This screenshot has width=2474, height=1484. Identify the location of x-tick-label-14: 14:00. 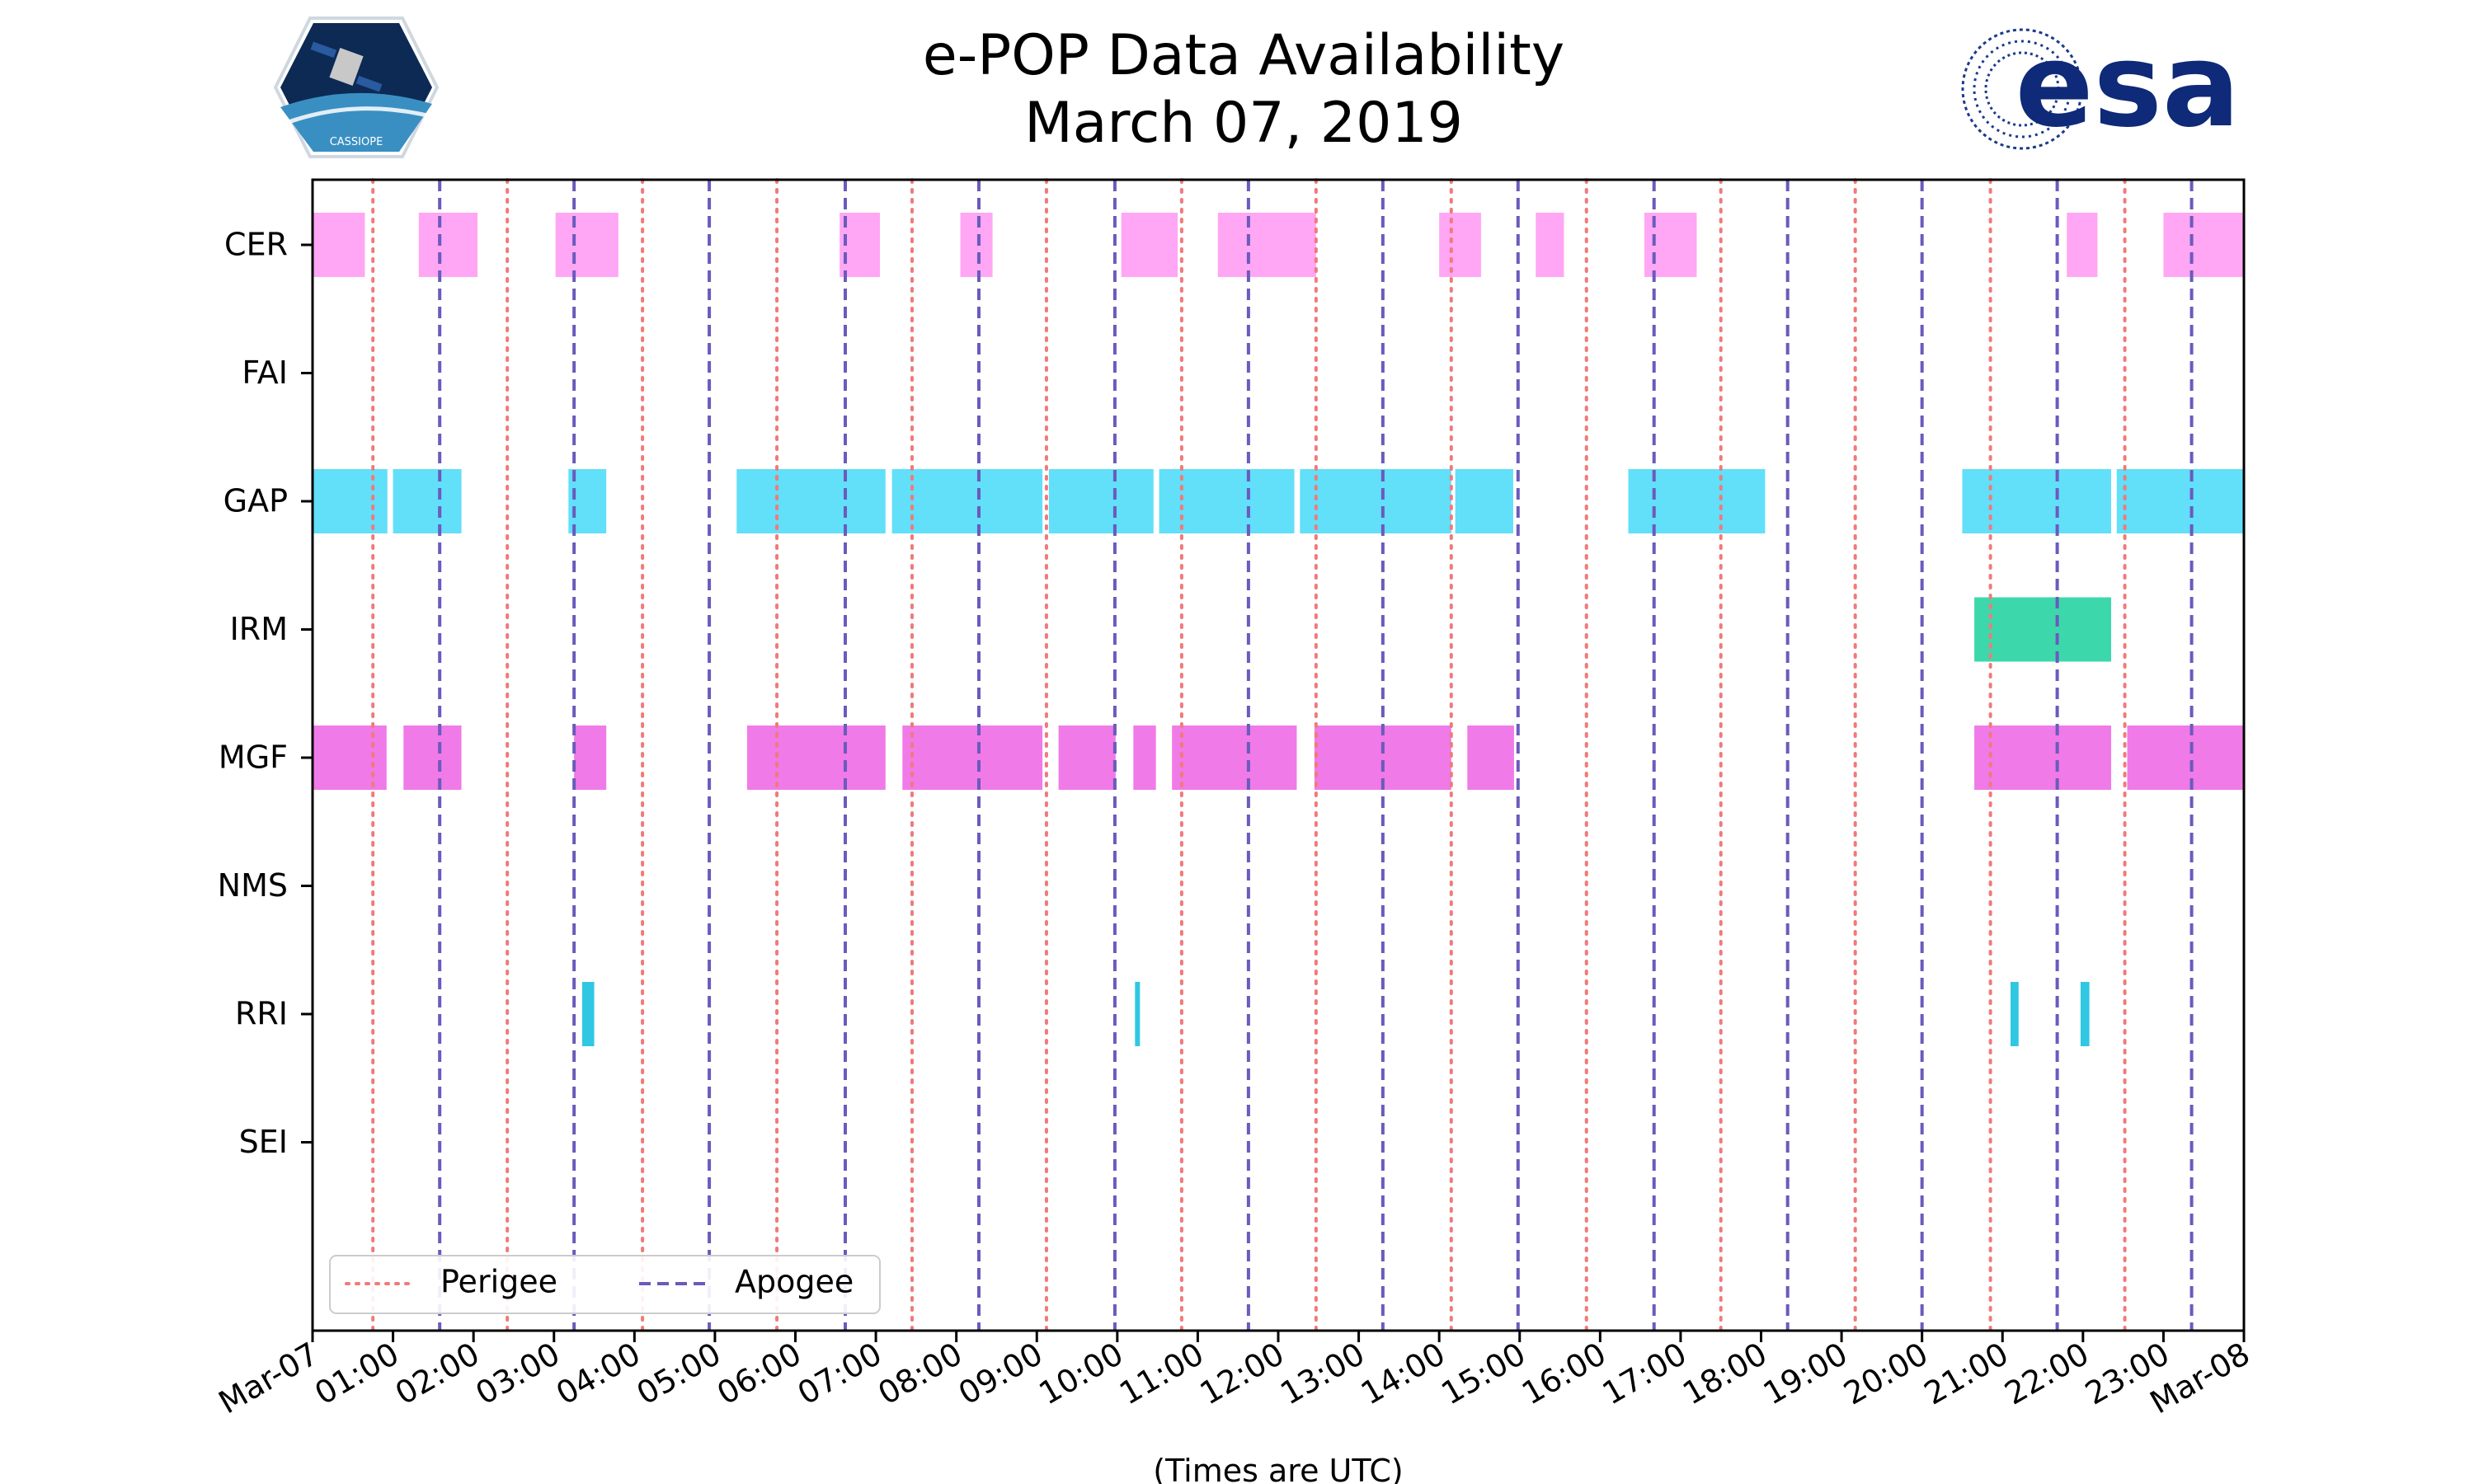
(1403, 1374).